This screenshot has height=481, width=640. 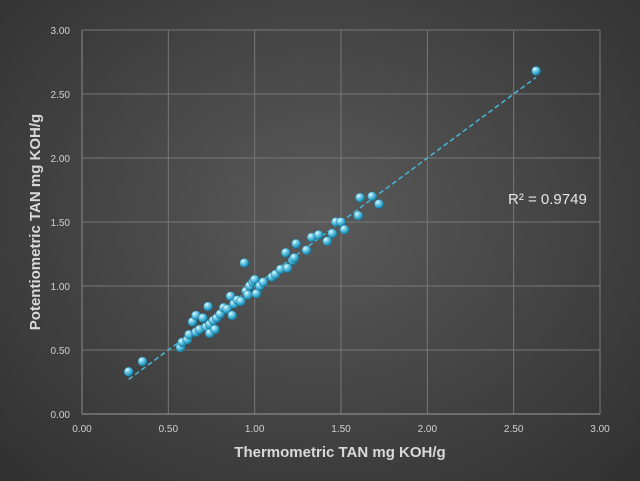 What do you see at coordinates (35, 222) in the screenshot?
I see `y-axis-title: Potentiometric TAN mg KOH/g` at bounding box center [35, 222].